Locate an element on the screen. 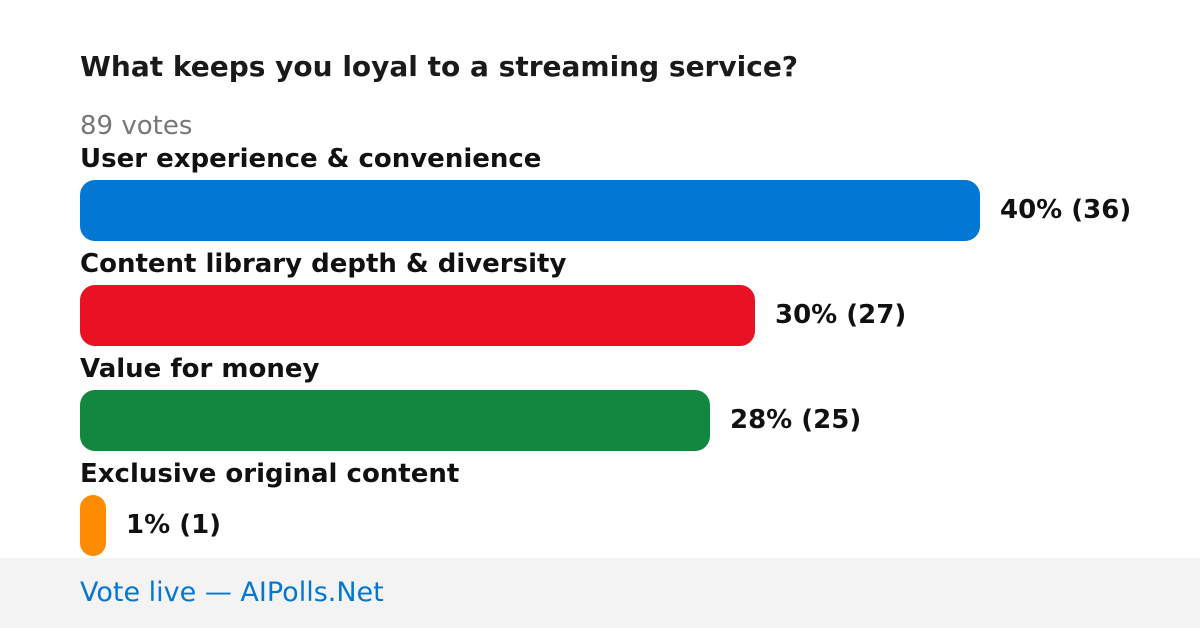 This screenshot has width=1200, height=628. option-value-label: 40% (36) is located at coordinates (1066, 210).